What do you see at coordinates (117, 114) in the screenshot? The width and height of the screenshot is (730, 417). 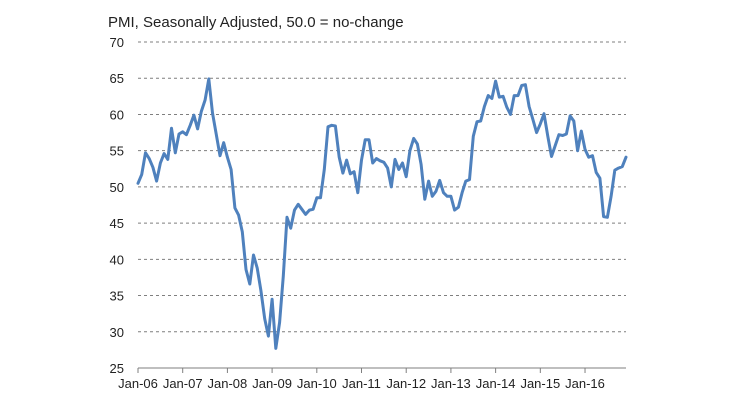 I see `y-tick-label-60: 60` at bounding box center [117, 114].